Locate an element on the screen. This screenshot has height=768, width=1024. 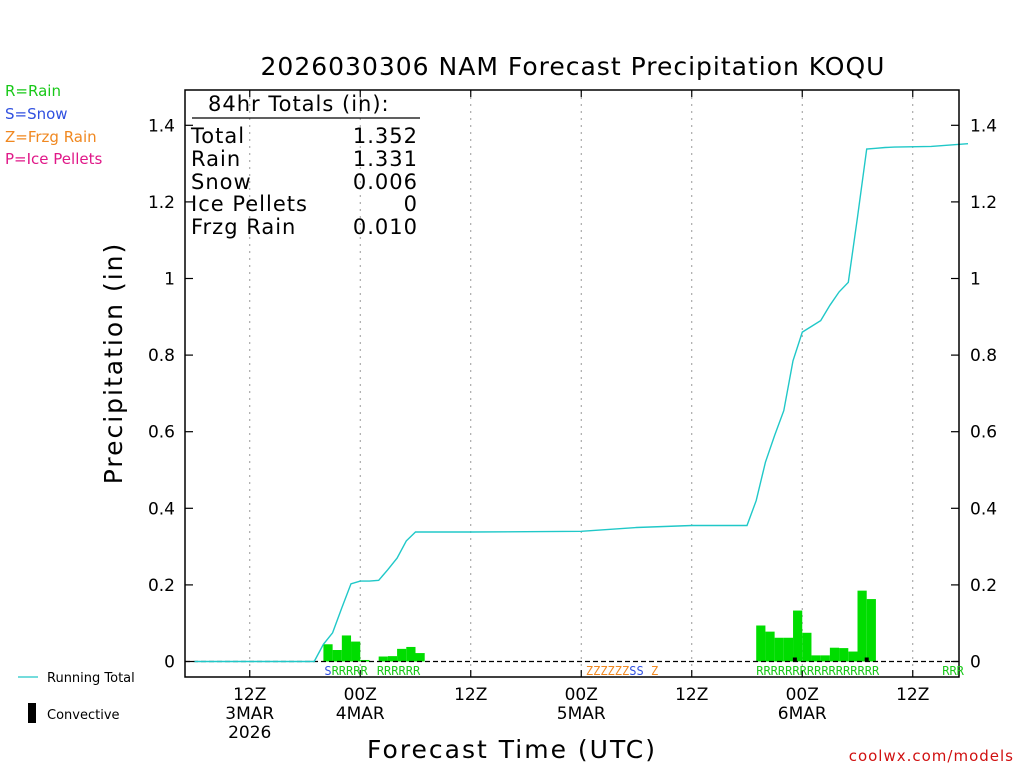
totals-label-frzg-rain: Frzg Rain is located at coordinates (243, 227).